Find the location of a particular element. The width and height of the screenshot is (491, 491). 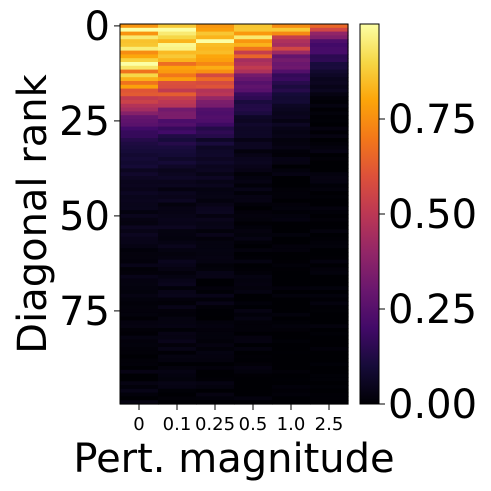

colorbar-tick-label: 0.25 is located at coordinates (432, 310).